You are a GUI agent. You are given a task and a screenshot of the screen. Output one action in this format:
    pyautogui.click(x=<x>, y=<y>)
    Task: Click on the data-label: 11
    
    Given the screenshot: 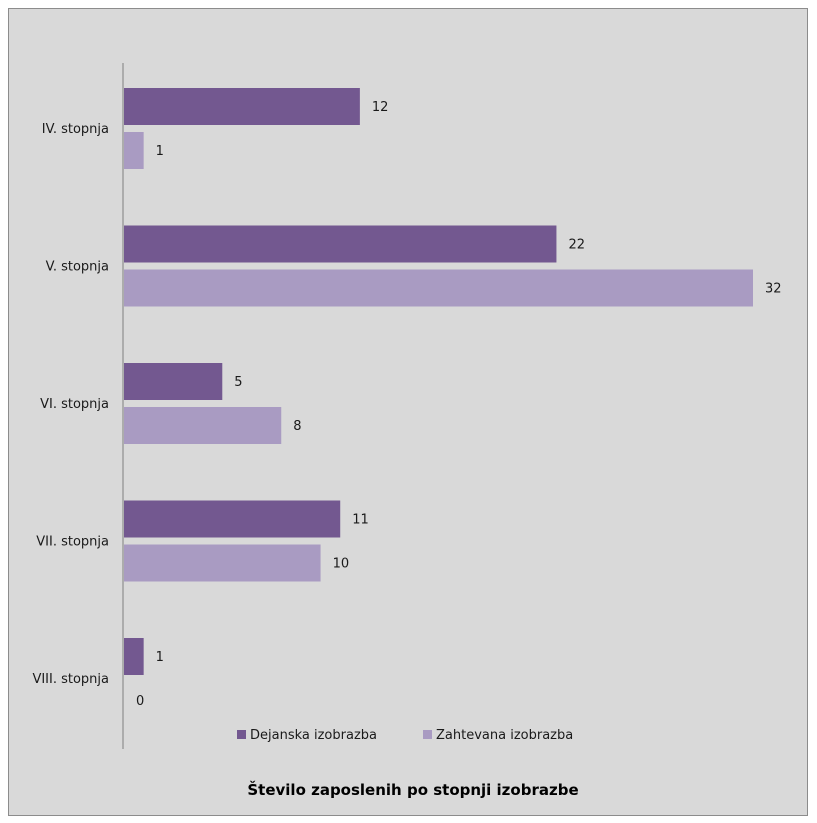 What is the action you would take?
    pyautogui.click(x=360, y=520)
    